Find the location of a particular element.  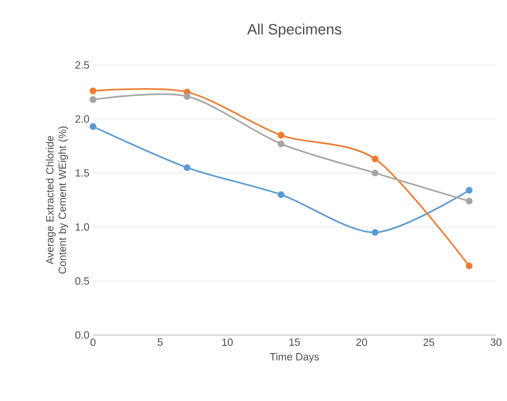

x-tick-label: 20 is located at coordinates (362, 342).